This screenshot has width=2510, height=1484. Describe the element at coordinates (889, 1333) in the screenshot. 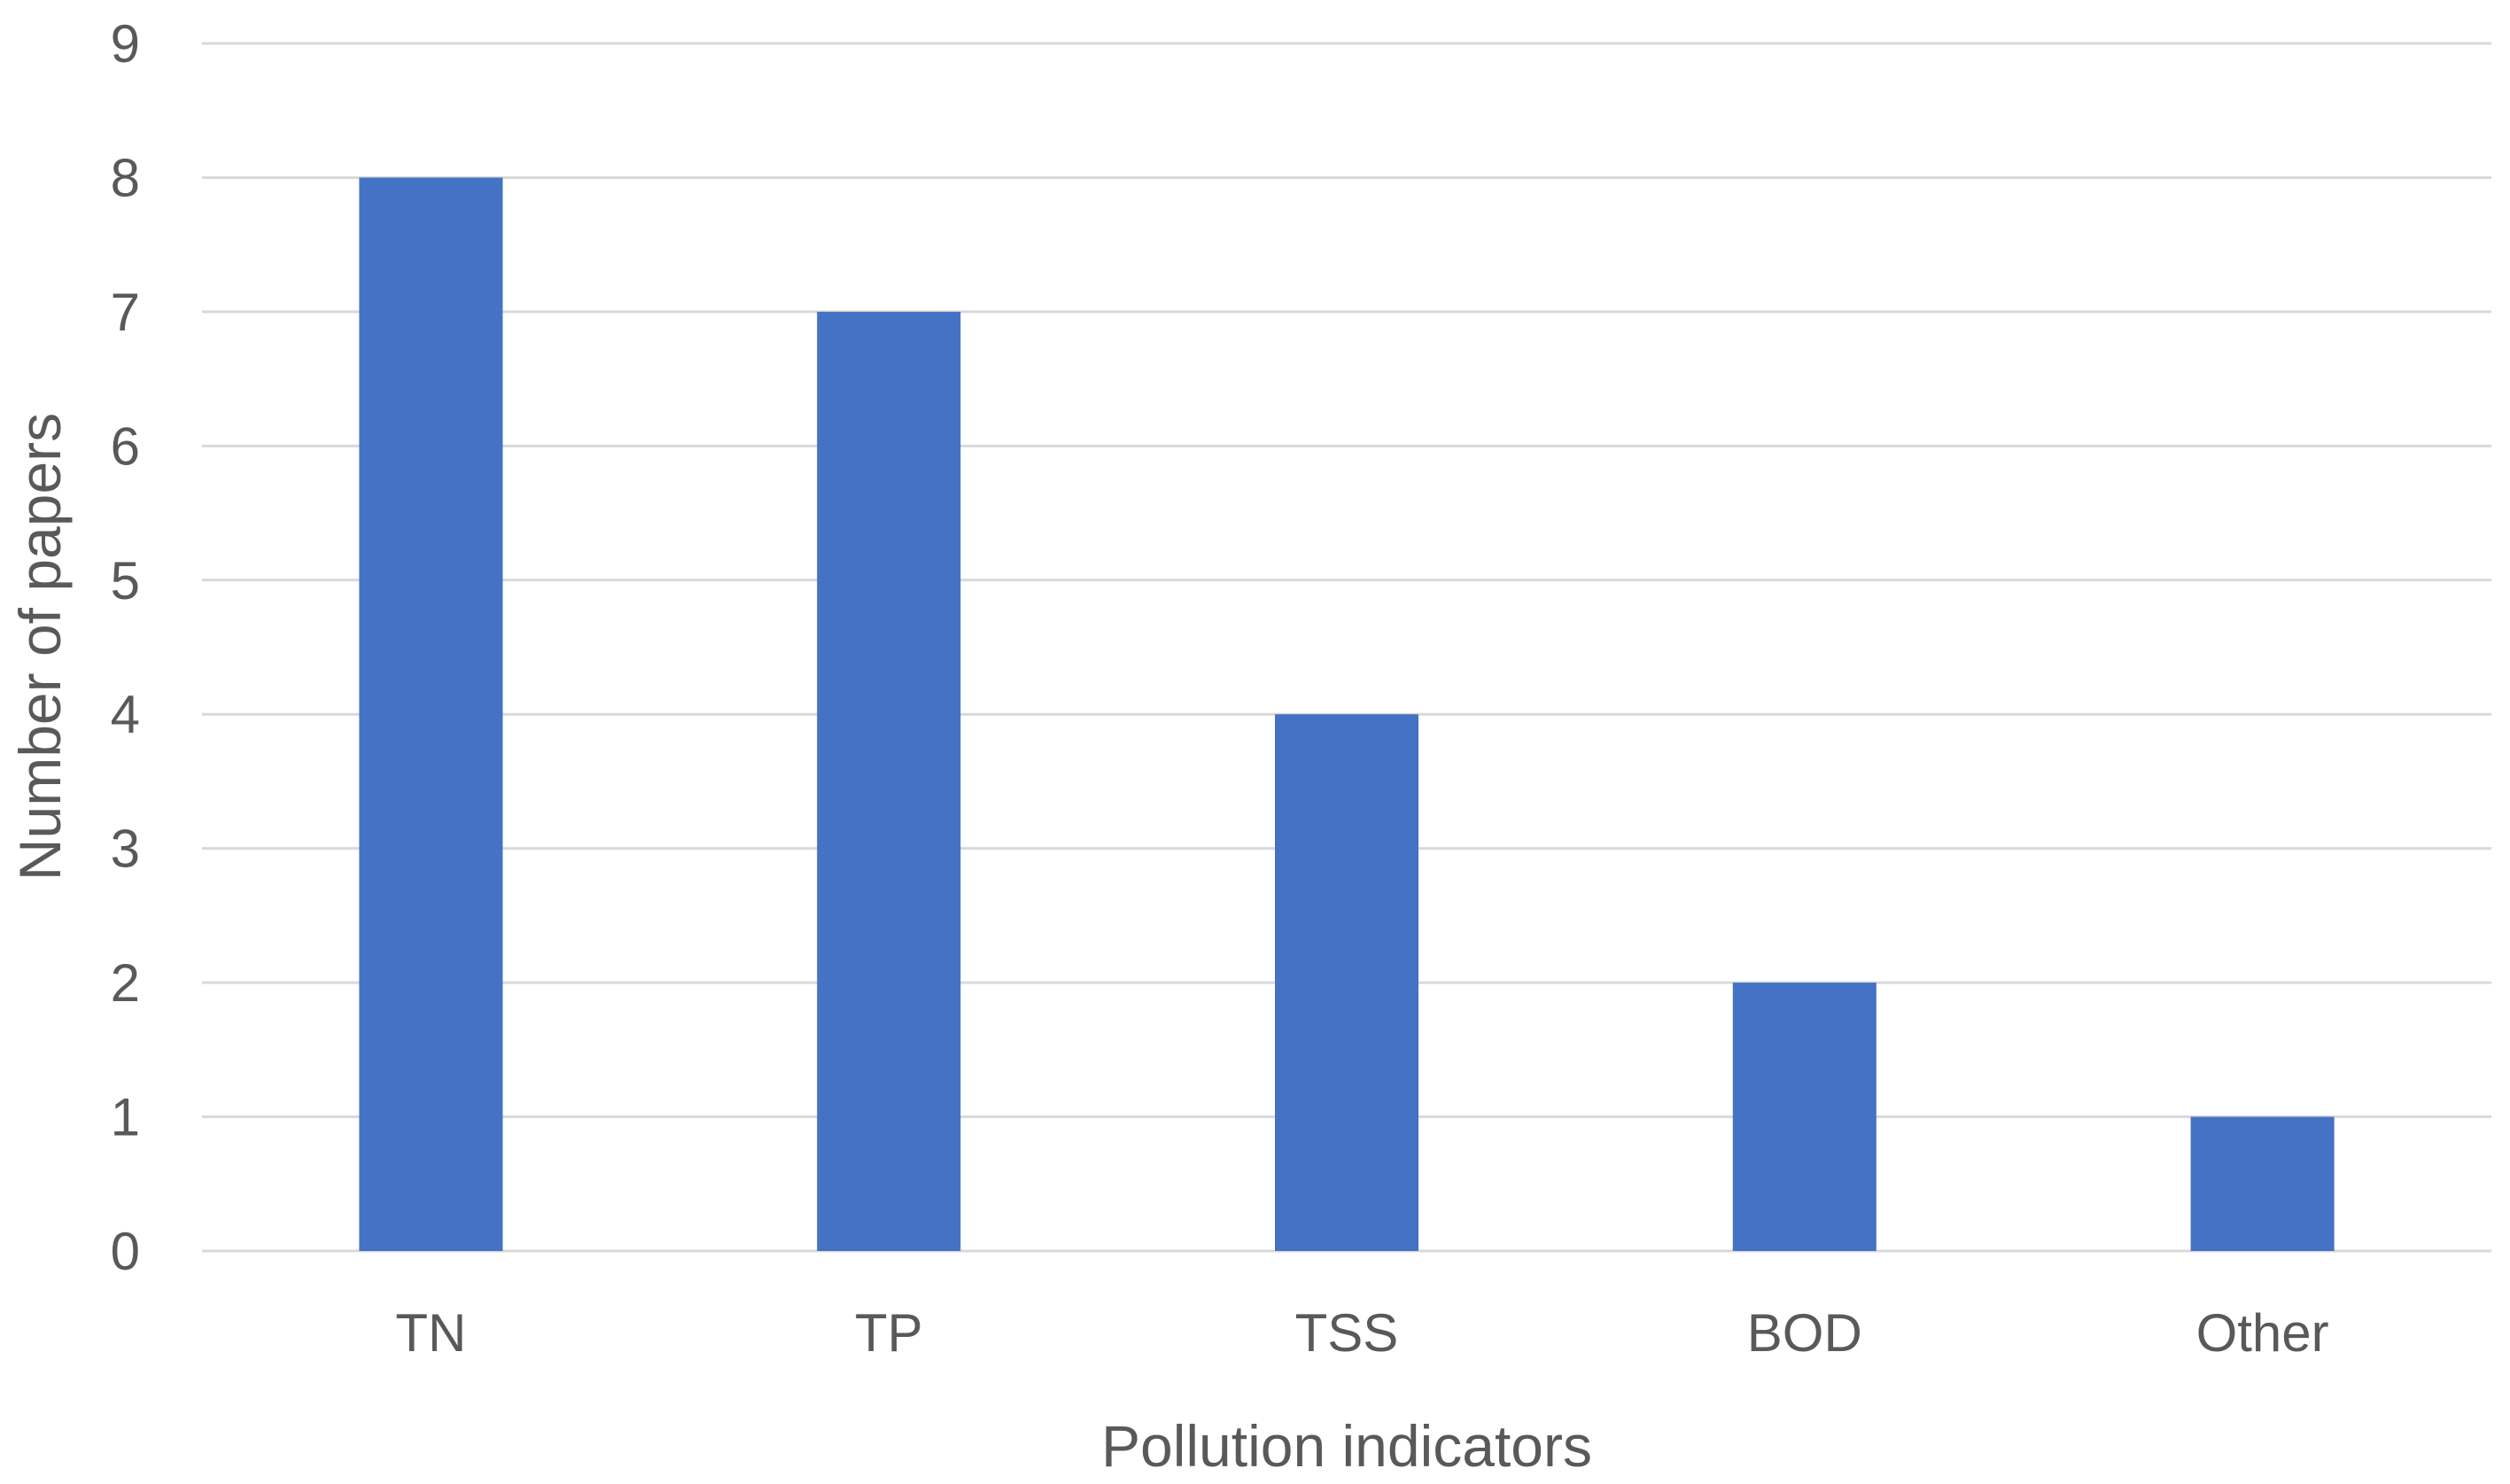

I see `x-category-label: TP` at that location.